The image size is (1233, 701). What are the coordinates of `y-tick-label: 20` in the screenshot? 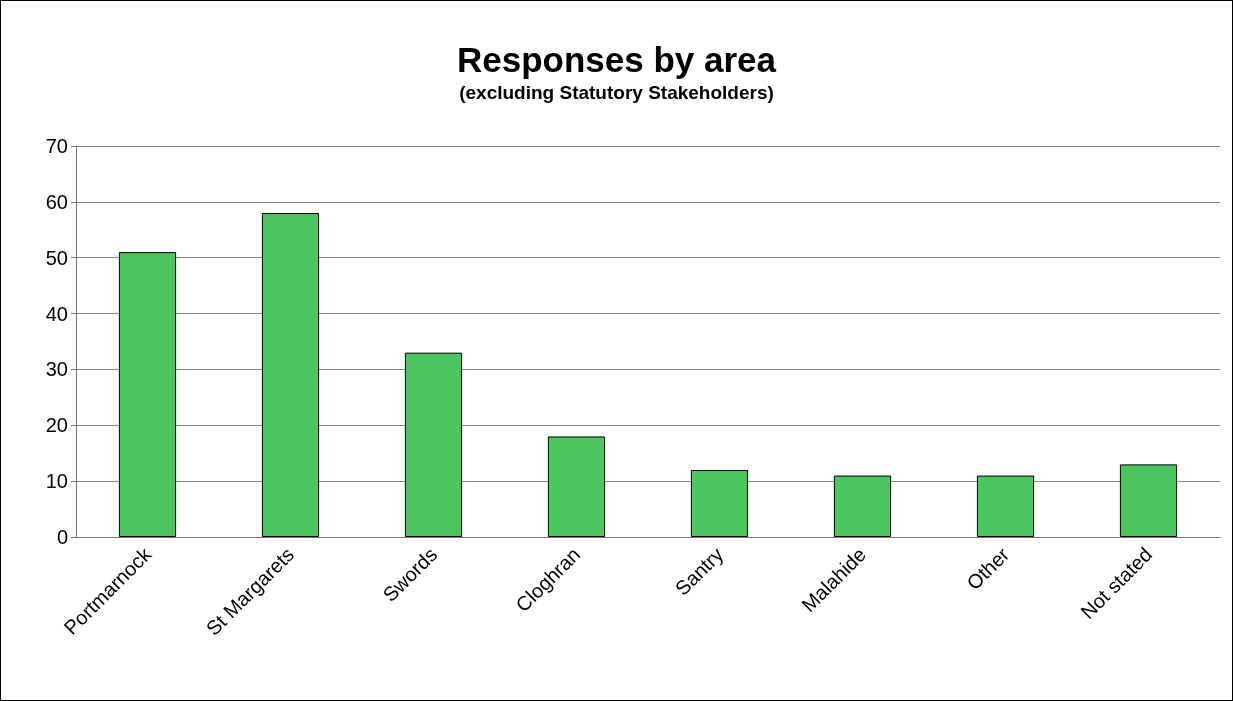 It's located at (56, 425).